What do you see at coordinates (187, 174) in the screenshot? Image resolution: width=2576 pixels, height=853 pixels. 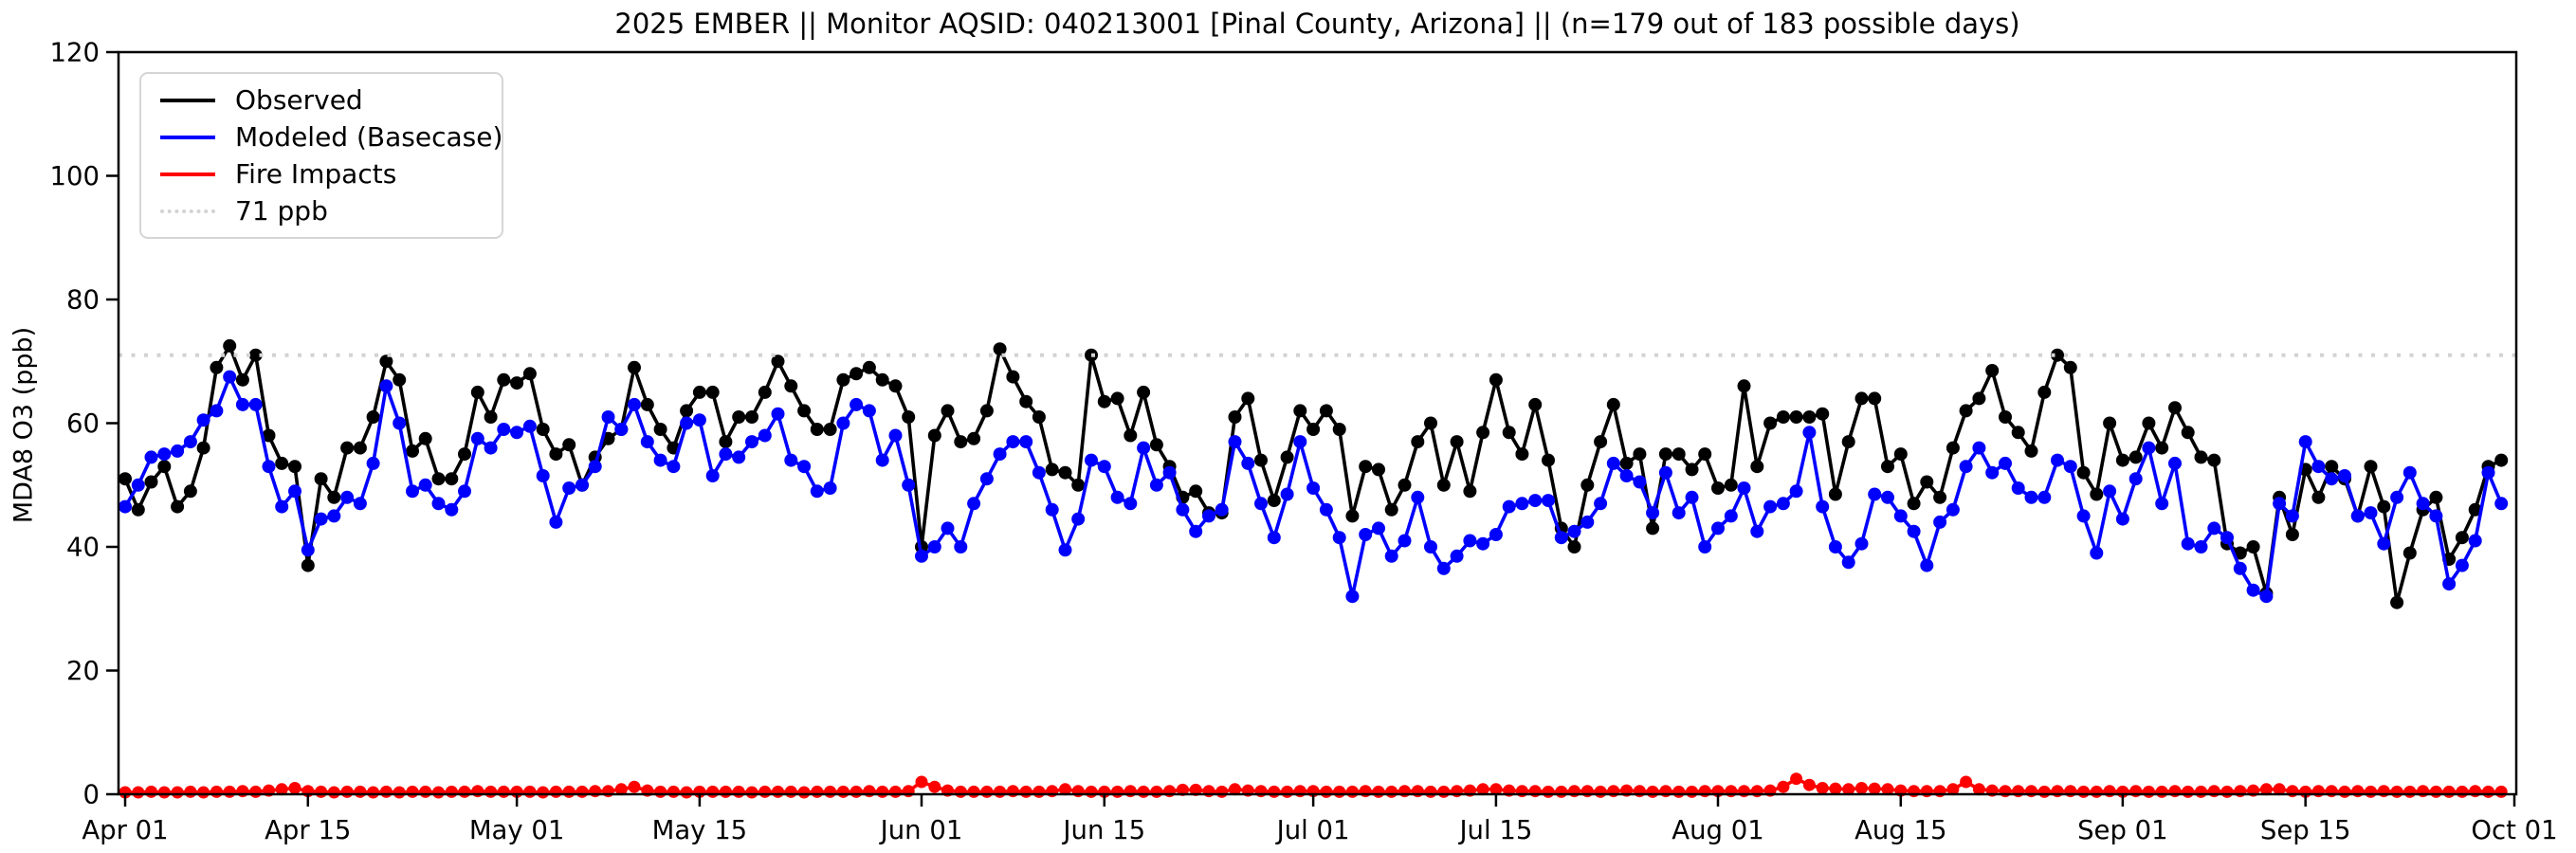 I see `fire-impacts-line-swatch` at bounding box center [187, 174].